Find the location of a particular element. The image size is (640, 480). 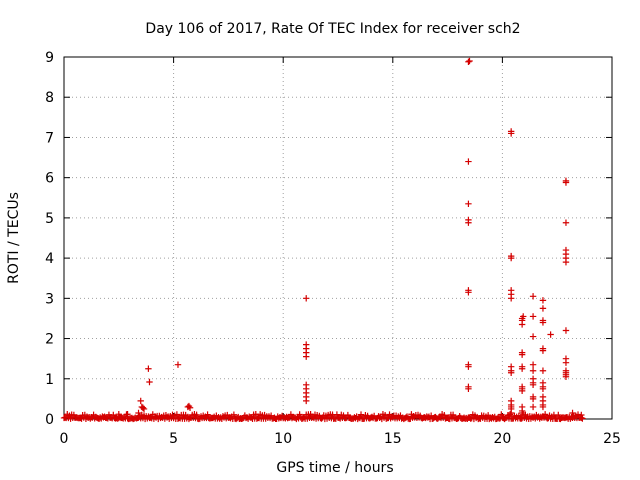

x-tick-label: 0 is located at coordinates (64, 439).